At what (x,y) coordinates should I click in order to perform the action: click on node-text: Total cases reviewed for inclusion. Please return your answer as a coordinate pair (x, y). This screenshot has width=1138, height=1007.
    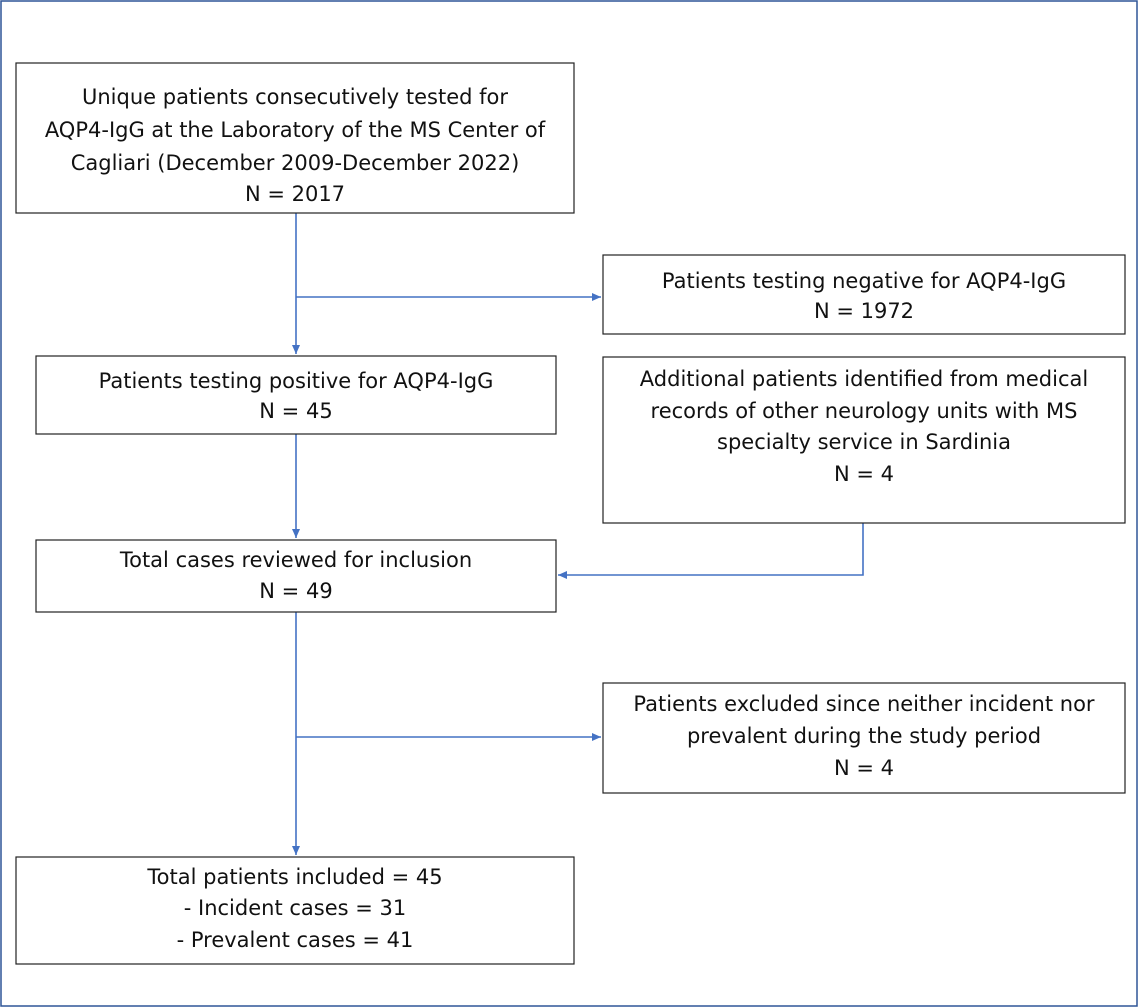
    Looking at the image, I should click on (295, 560).